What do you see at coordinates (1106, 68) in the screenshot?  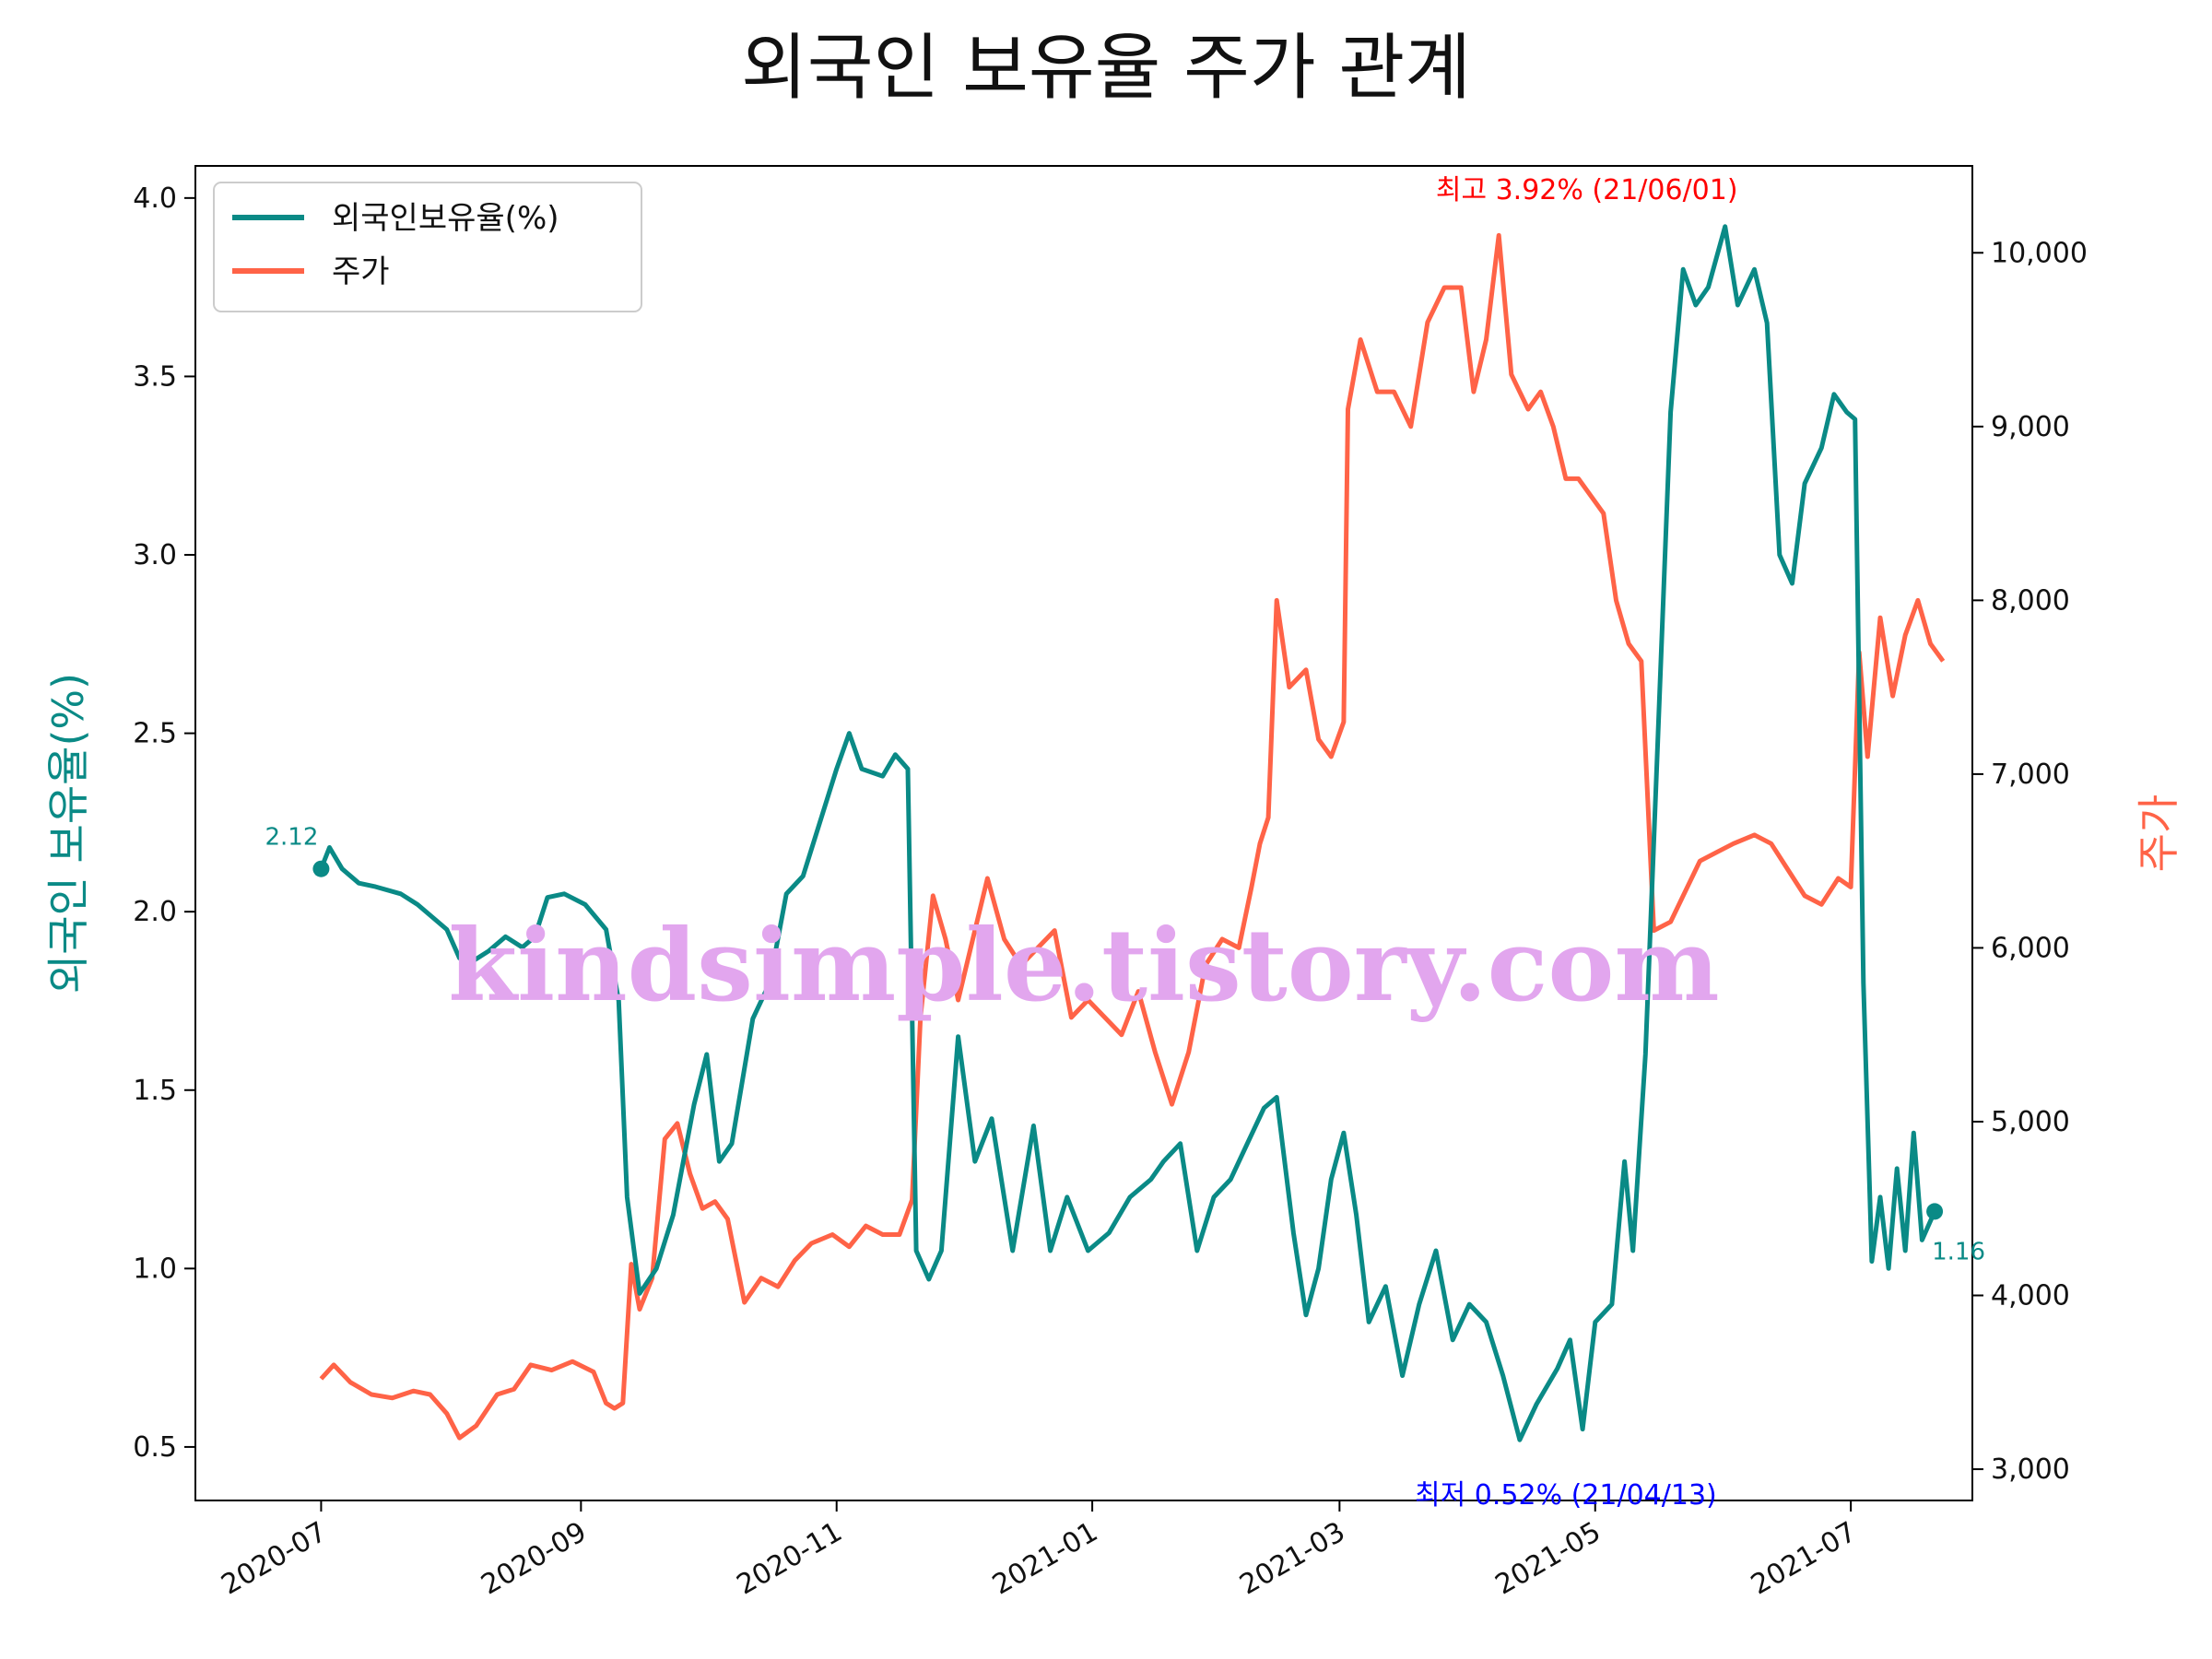 I see `chart-title: 외국인 보유율 주가 관계` at bounding box center [1106, 68].